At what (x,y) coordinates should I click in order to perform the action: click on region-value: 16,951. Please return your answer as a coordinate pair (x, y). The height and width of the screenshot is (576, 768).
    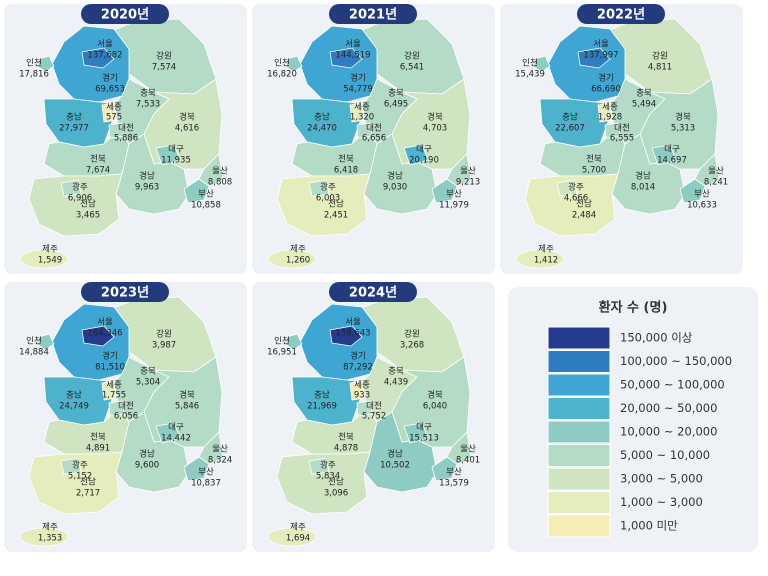
    Looking at the image, I should click on (282, 353).